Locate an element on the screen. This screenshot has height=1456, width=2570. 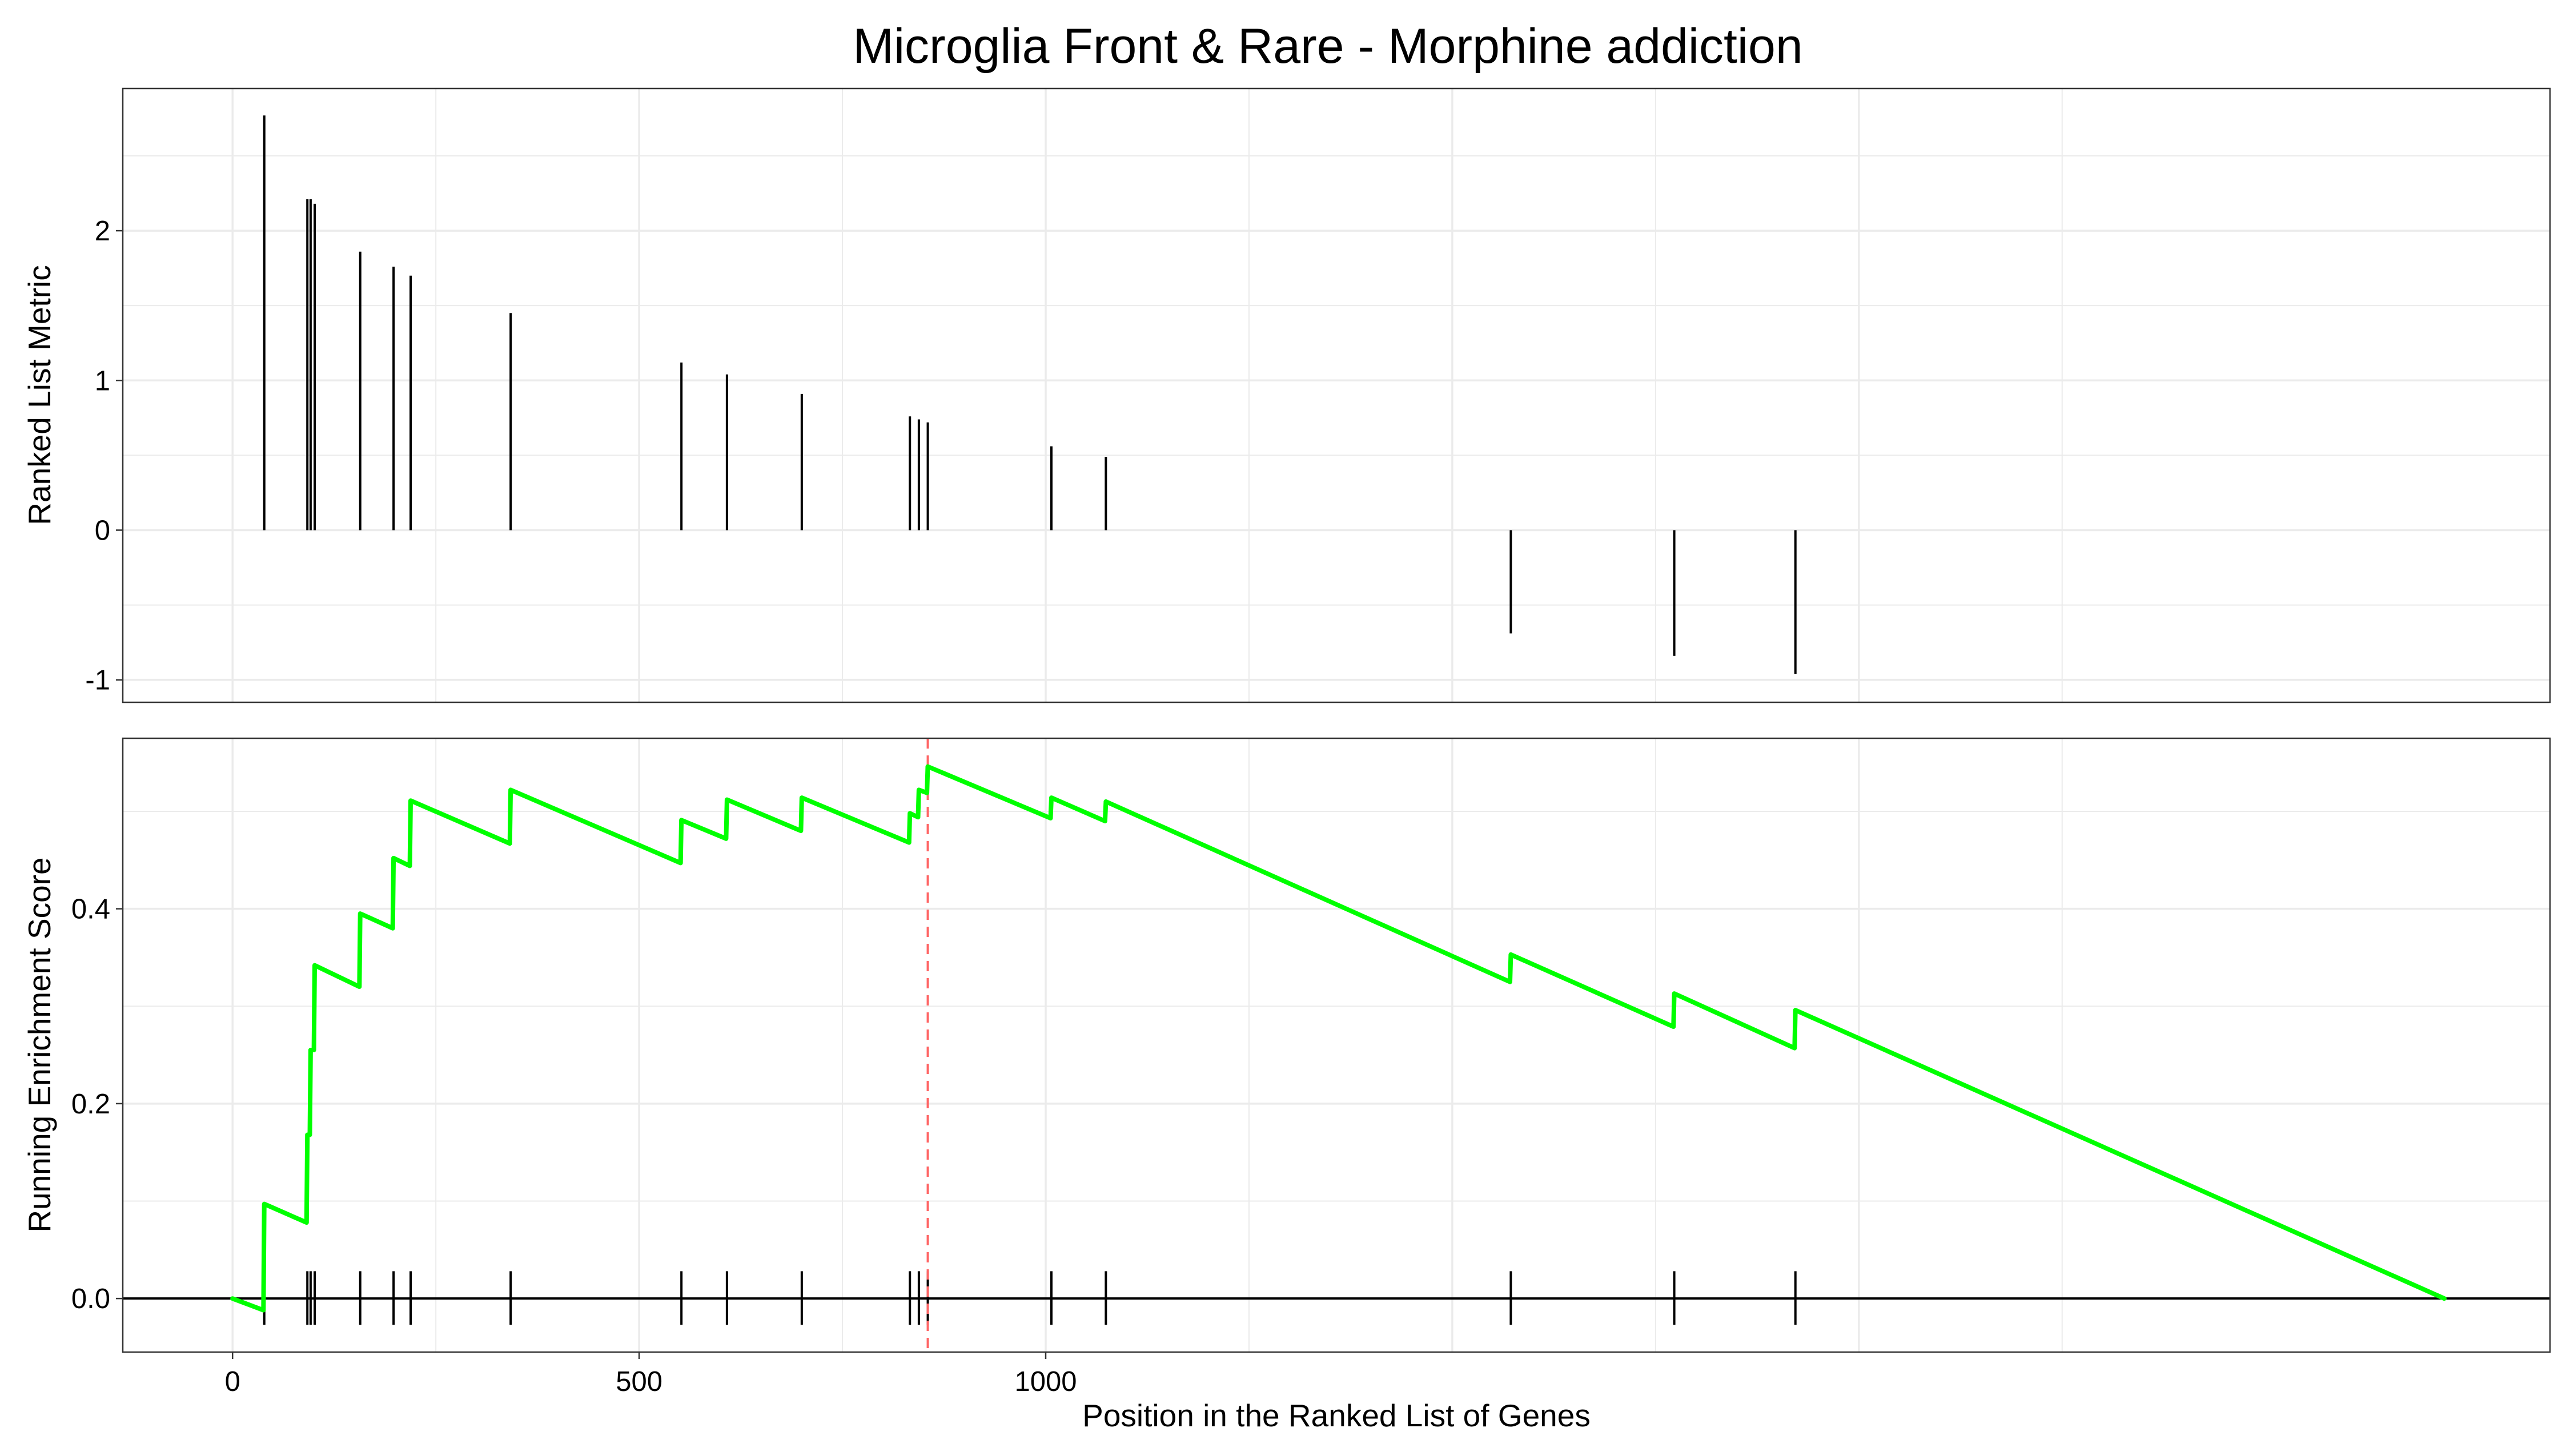
x-tick-label: 0 is located at coordinates (232, 1381).